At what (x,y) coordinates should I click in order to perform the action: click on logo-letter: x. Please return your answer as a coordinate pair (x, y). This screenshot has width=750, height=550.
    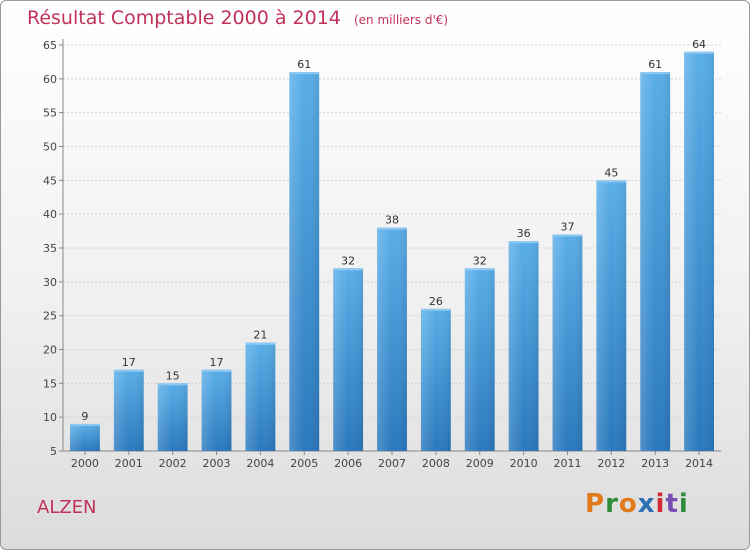
    Looking at the image, I should click on (646, 504).